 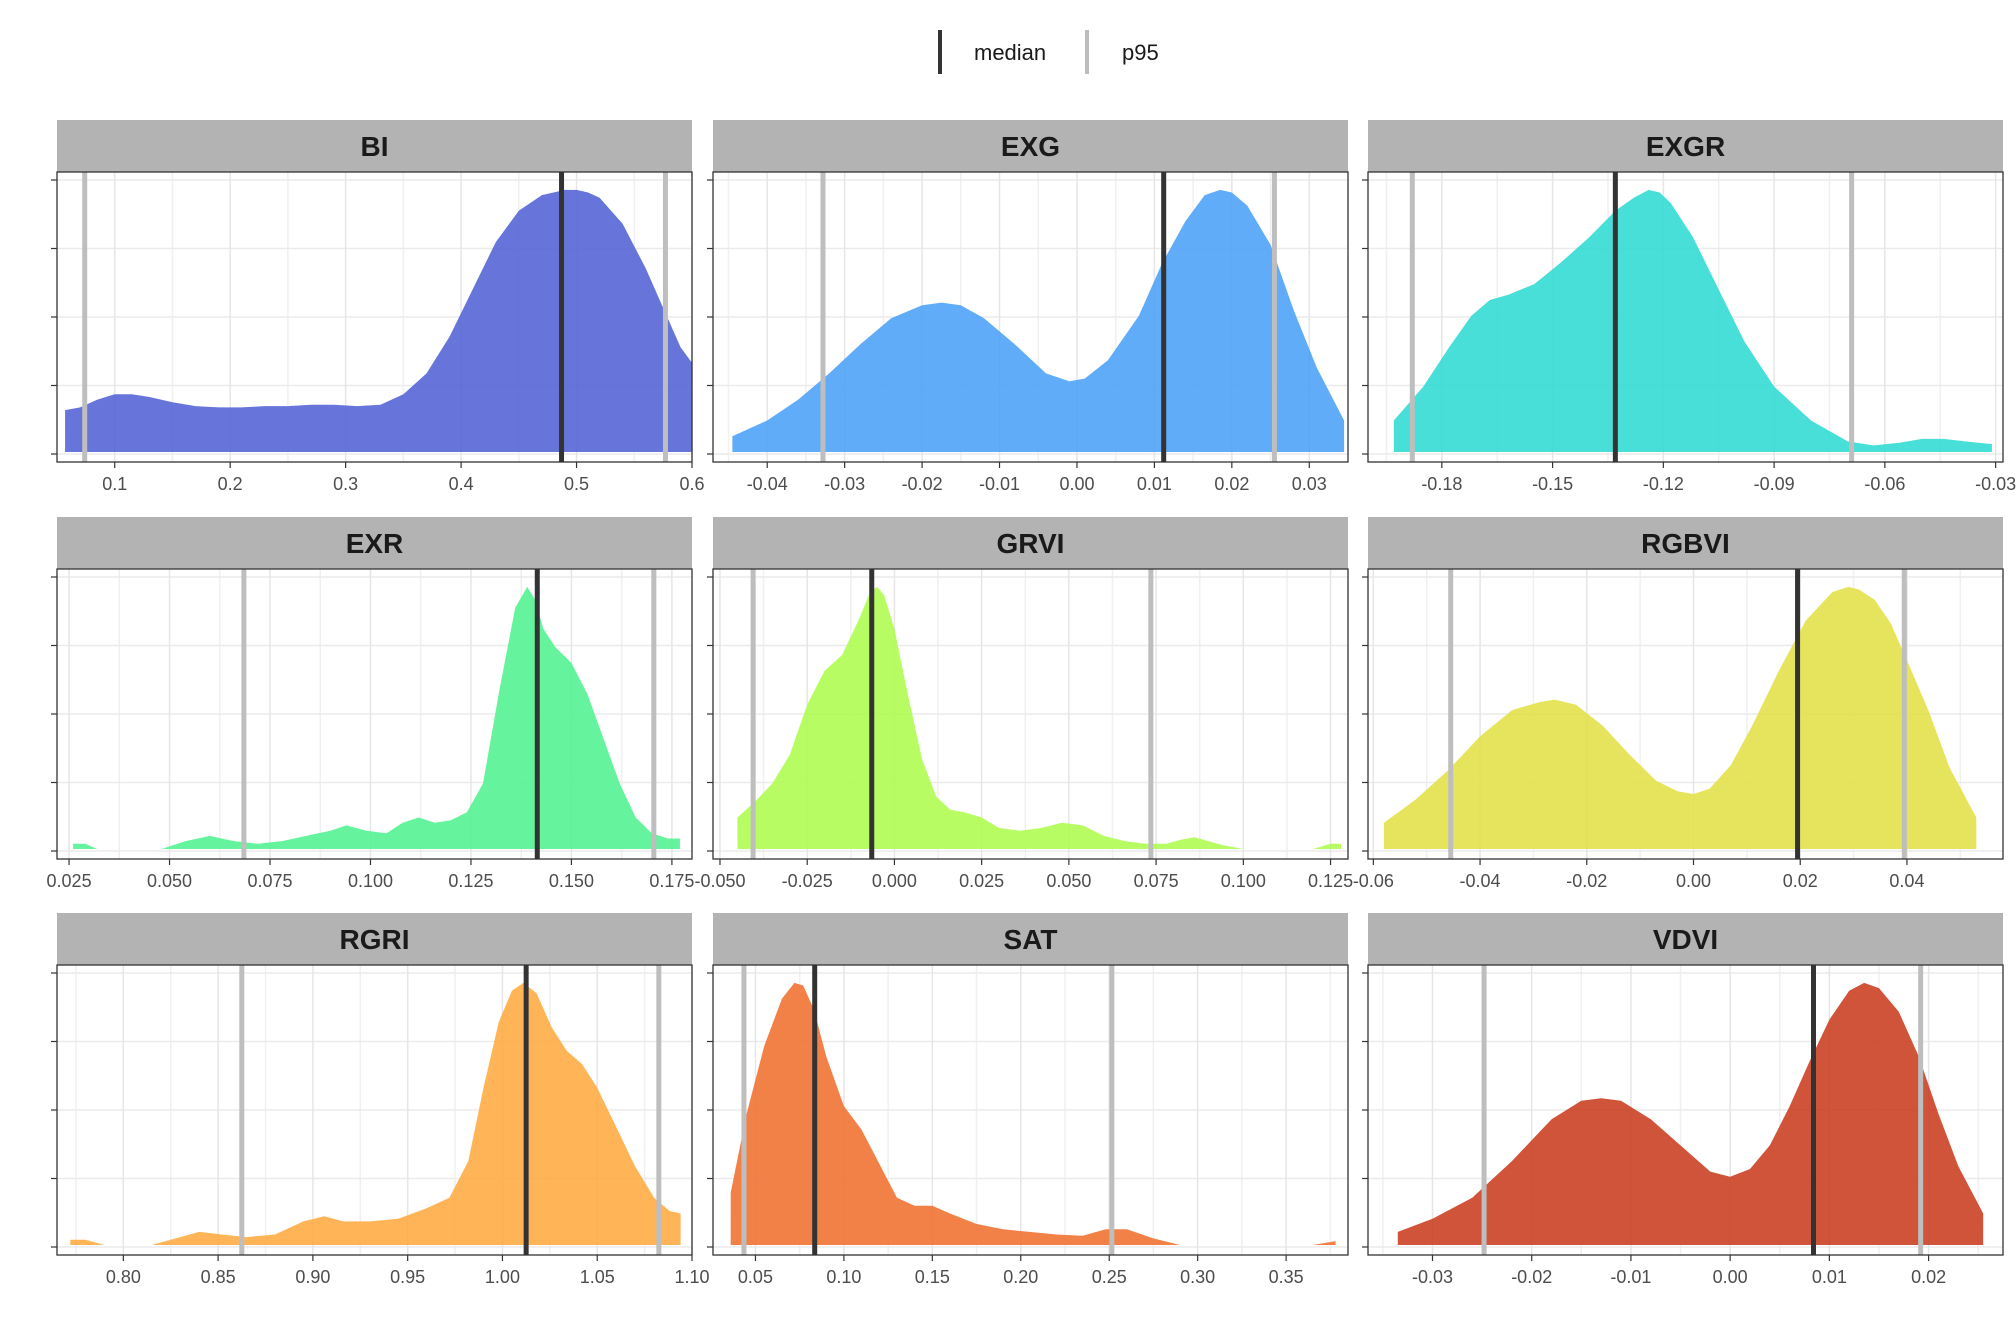 I want to click on x-tick-label: 0.000, so click(x=894, y=881).